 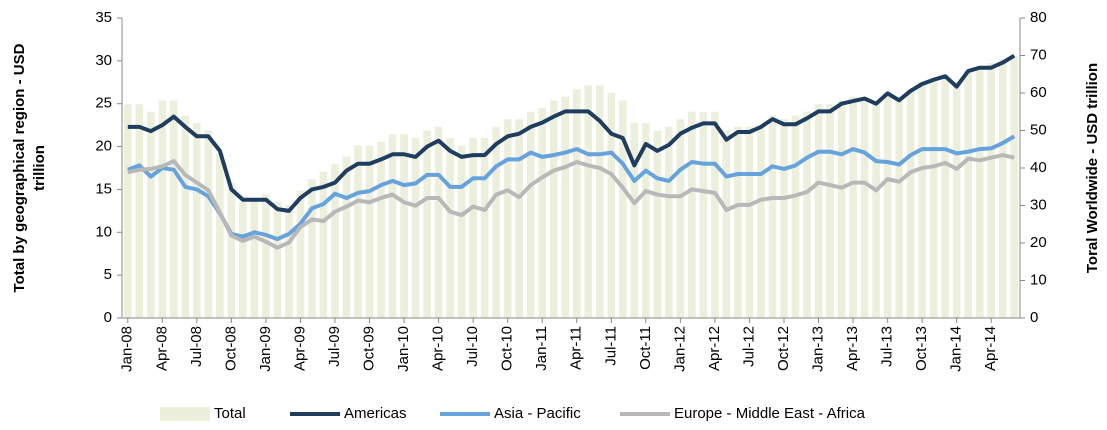 I want to click on x-tick-label: Oct-13, so click(x=921, y=348).